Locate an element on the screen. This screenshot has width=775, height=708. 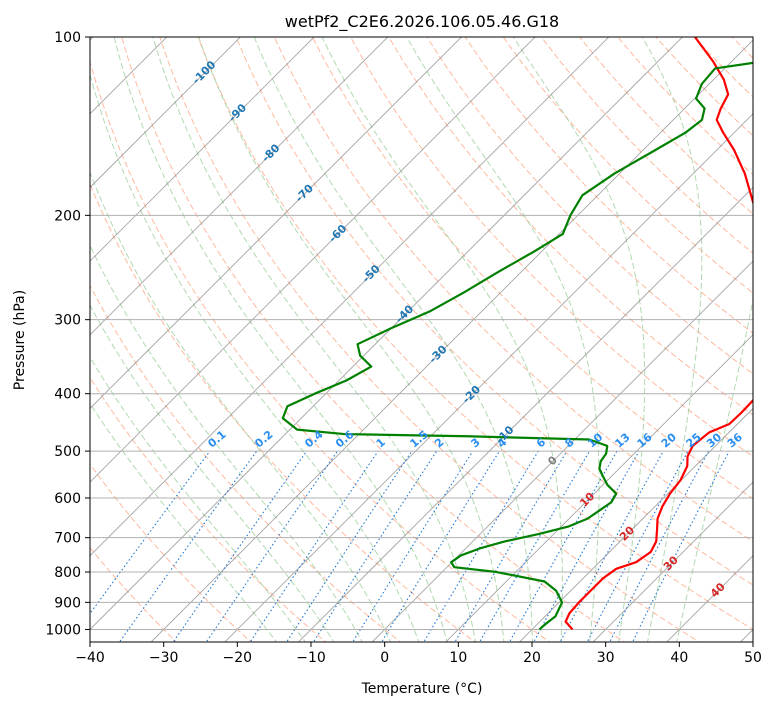
x-tick-label: −30 is located at coordinates (164, 658).